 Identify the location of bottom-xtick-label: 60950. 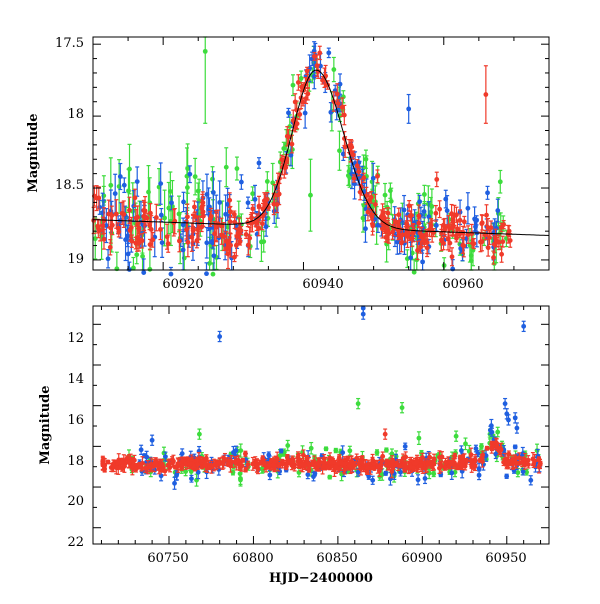
(505, 558).